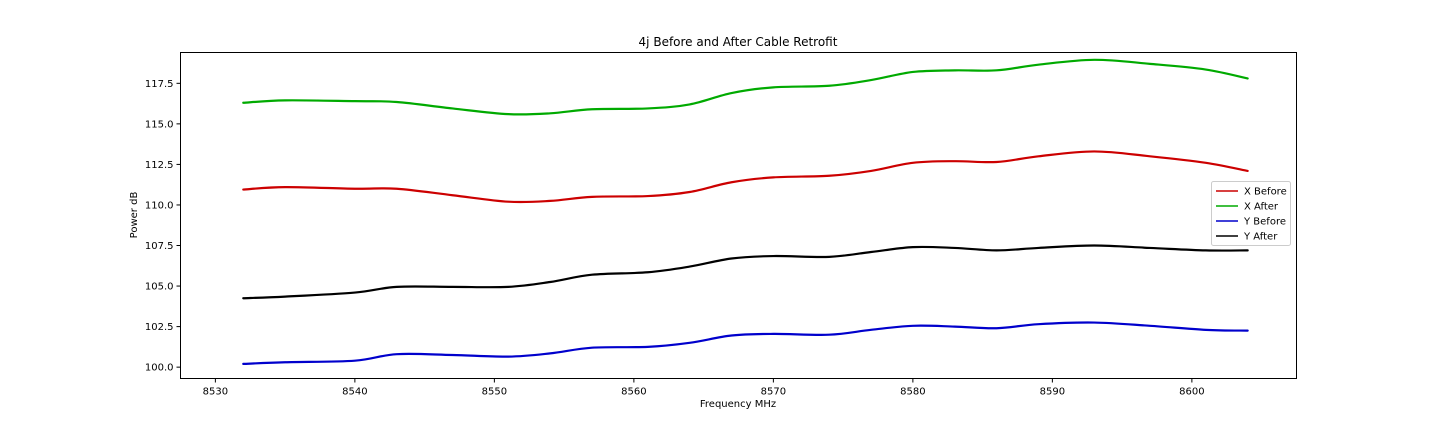  I want to click on series-line-y-before, so click(745, 343).